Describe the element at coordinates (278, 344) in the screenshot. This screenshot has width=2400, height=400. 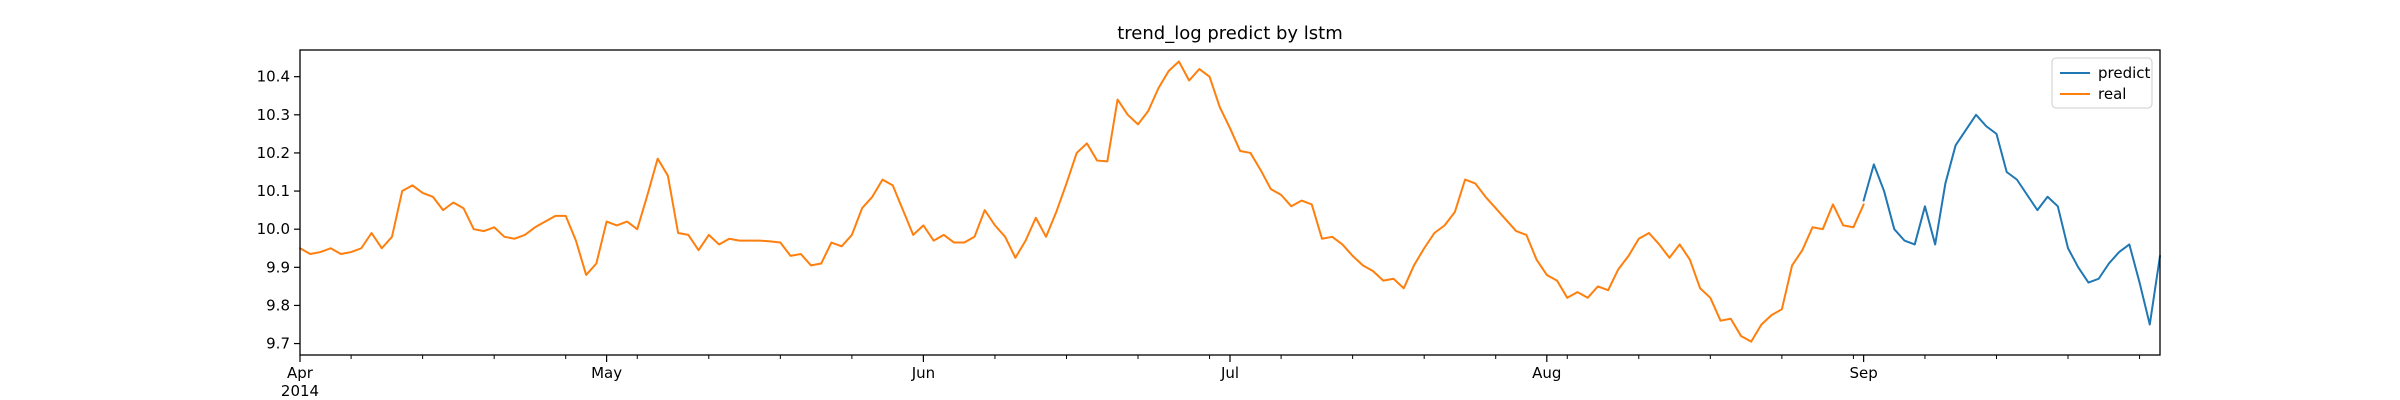
I see `y-tick-label: 9.7` at that location.